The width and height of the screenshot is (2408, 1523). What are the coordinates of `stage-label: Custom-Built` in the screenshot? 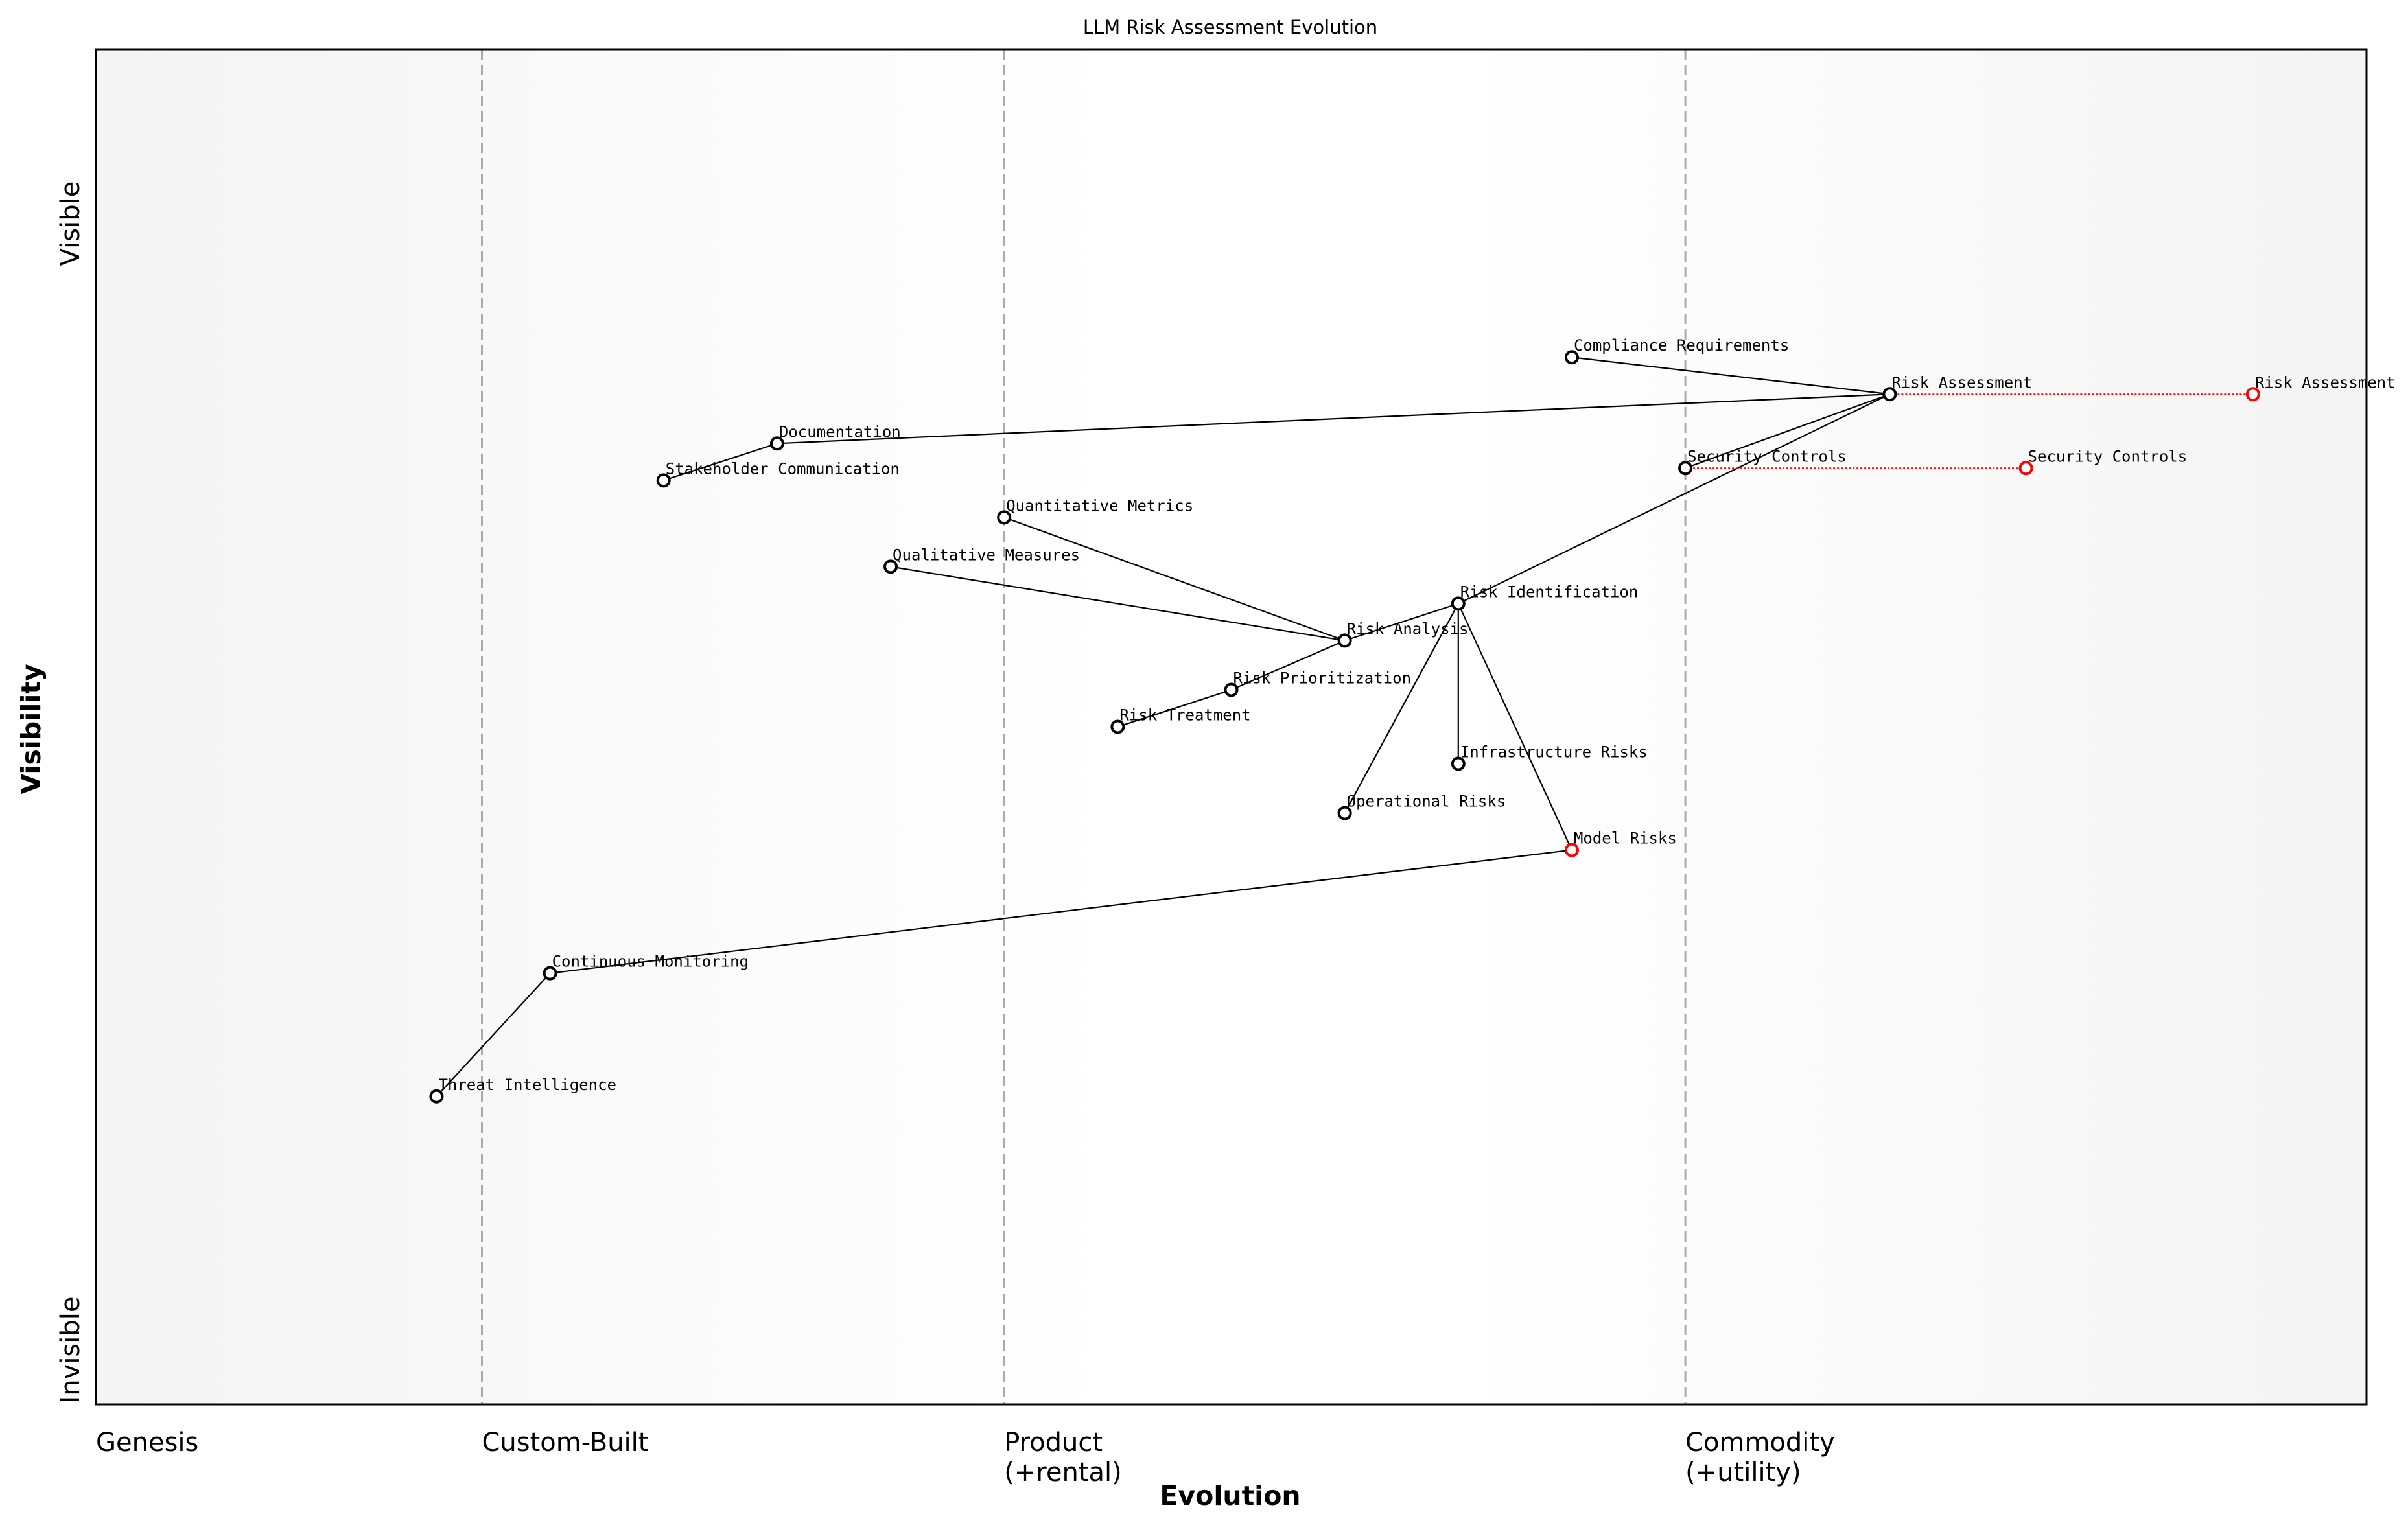 It's located at (565, 1443).